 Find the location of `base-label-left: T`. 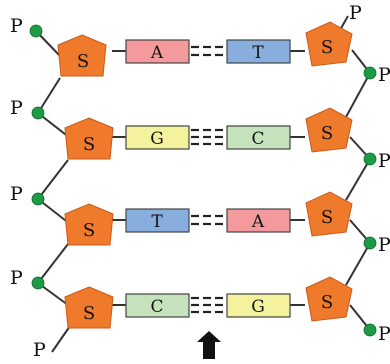

base-label-left: T is located at coordinates (157, 222).